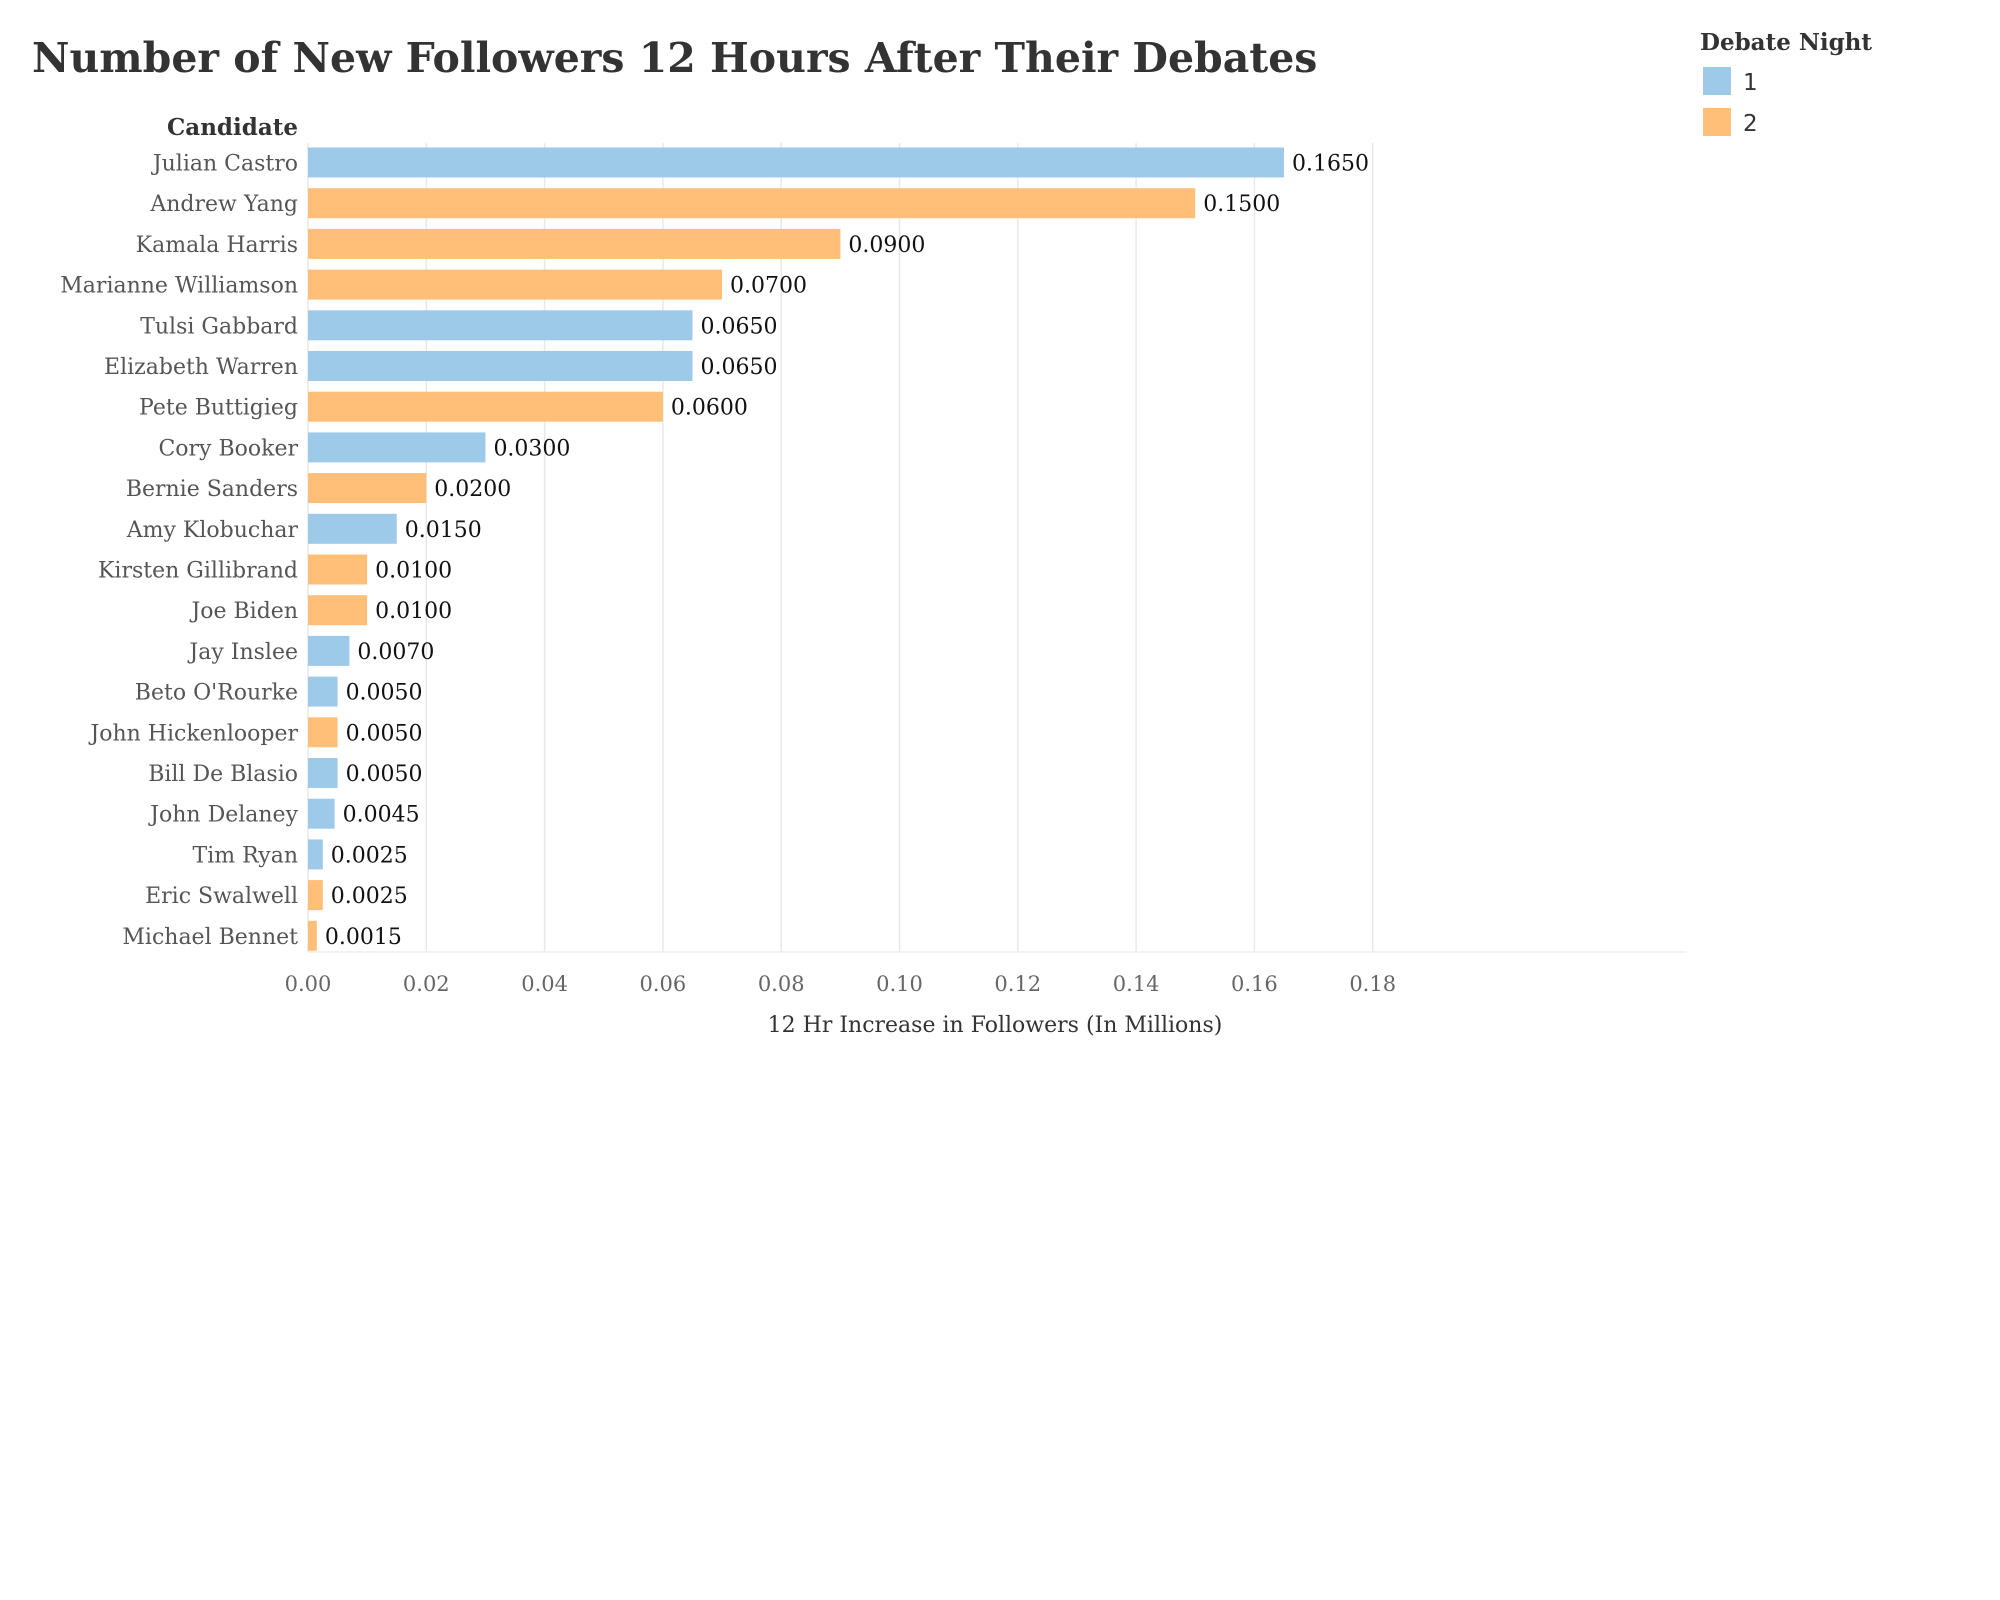 Image resolution: width=2000 pixels, height=1600 pixels. What do you see at coordinates (223, 815) in the screenshot?
I see `category-label: John Delaney` at bounding box center [223, 815].